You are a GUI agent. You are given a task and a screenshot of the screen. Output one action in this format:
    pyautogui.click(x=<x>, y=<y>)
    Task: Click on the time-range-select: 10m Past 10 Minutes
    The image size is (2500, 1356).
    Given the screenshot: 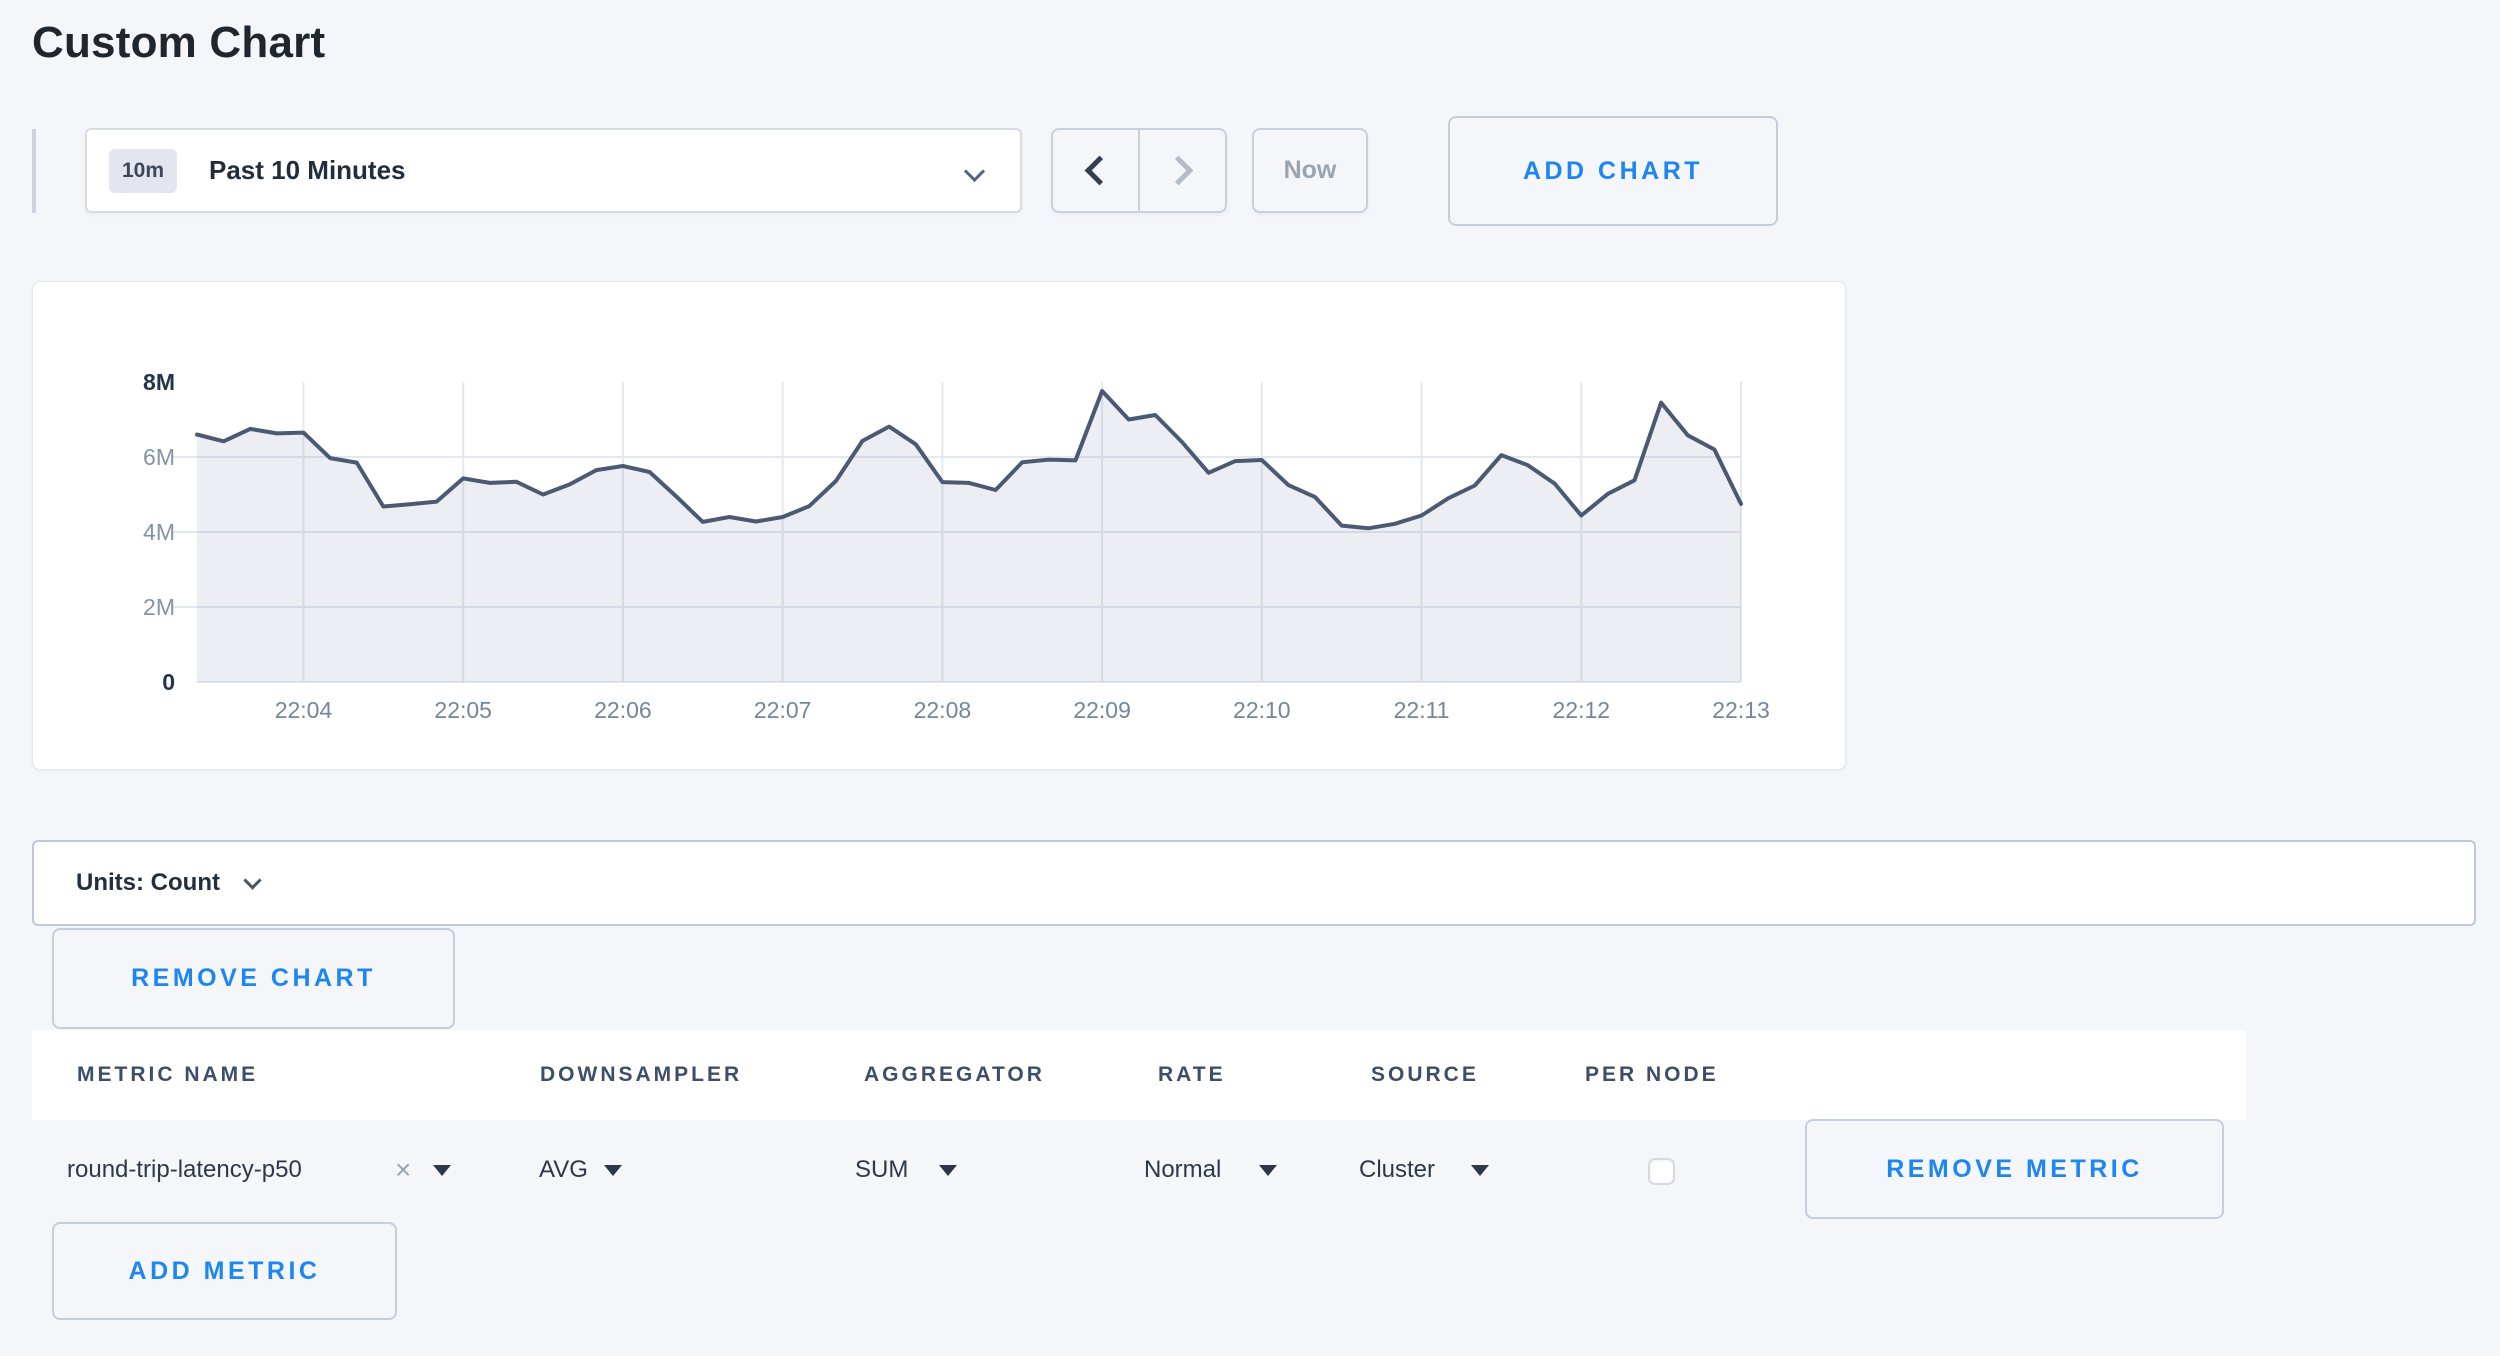 What is the action you would take?
    pyautogui.click(x=553, y=170)
    